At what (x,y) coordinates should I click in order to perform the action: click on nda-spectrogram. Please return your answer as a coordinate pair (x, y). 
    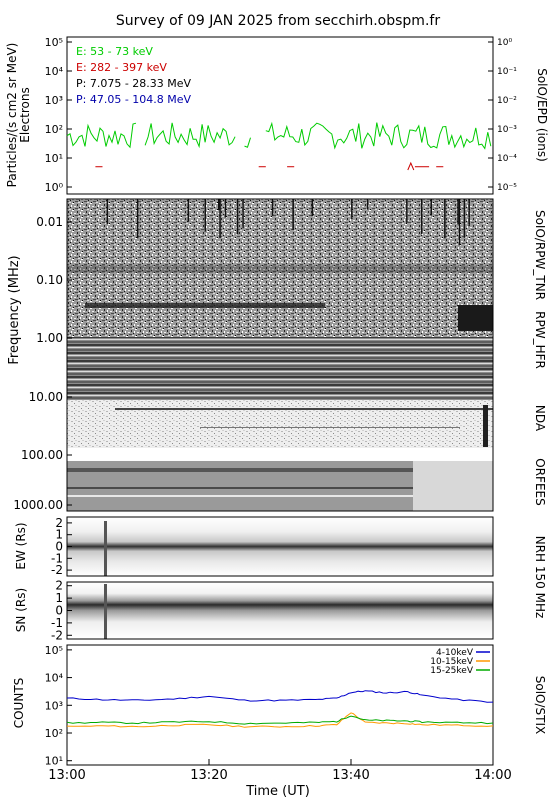
    Looking at the image, I should click on (280, 424).